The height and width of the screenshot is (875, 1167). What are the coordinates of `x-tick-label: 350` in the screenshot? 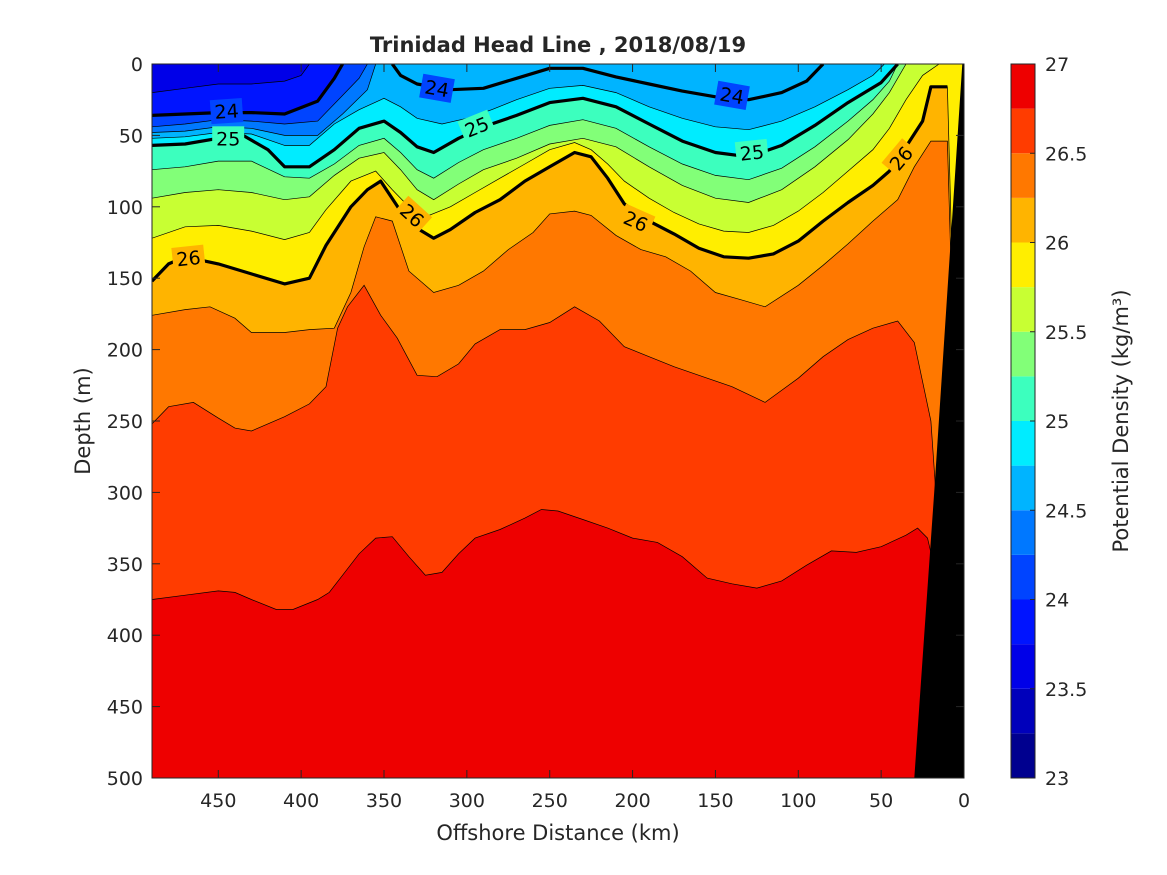 It's located at (384, 801).